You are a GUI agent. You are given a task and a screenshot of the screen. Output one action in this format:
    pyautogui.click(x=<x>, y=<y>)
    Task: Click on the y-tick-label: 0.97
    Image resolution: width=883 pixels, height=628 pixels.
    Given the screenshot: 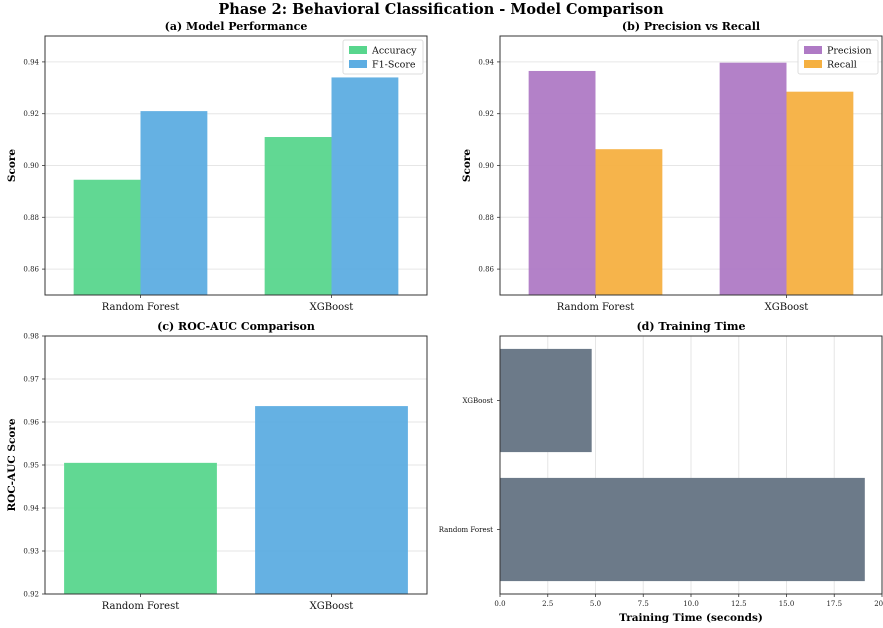 What is the action you would take?
    pyautogui.click(x=31, y=380)
    